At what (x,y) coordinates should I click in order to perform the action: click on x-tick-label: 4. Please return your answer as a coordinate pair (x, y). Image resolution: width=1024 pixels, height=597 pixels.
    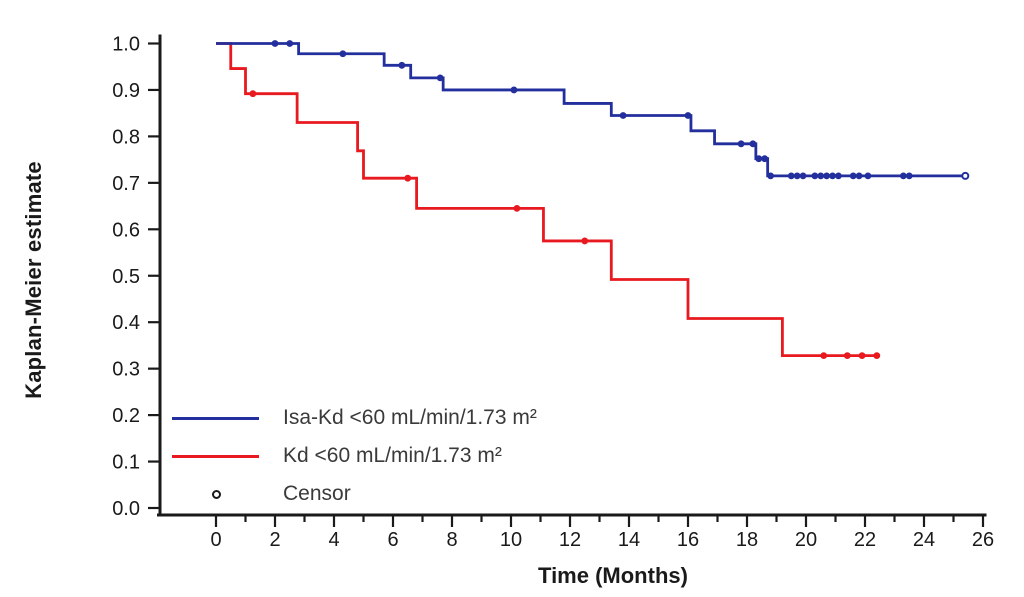
    Looking at the image, I should click on (333, 540).